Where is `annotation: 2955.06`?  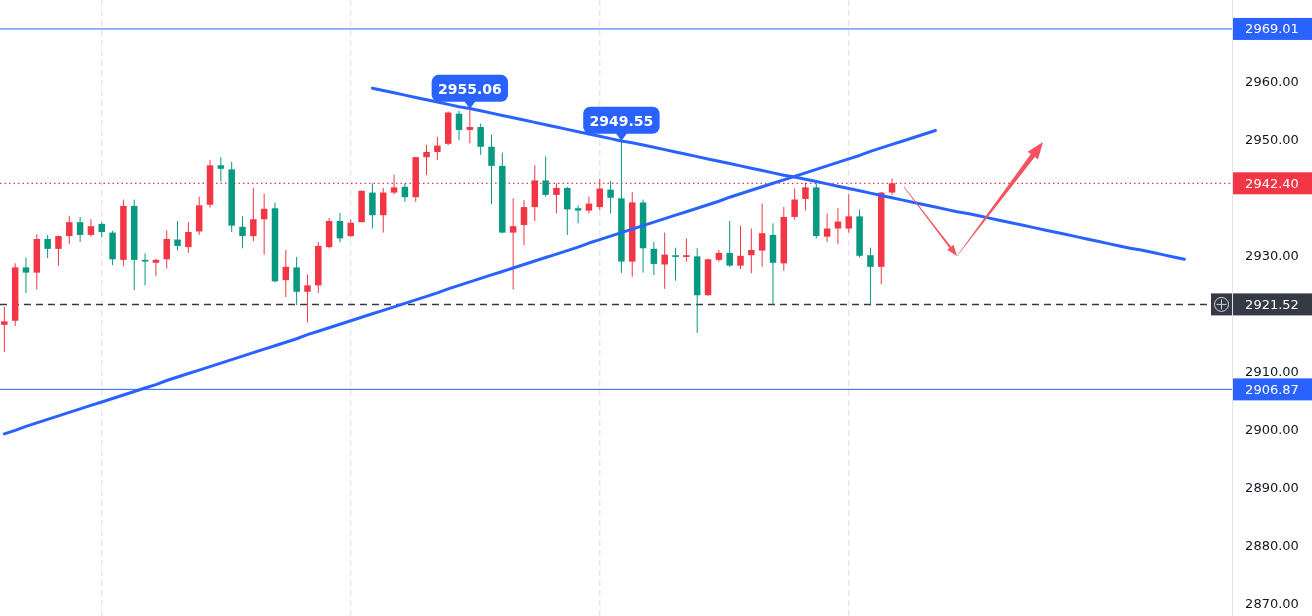
annotation: 2955.06 is located at coordinates (469, 89).